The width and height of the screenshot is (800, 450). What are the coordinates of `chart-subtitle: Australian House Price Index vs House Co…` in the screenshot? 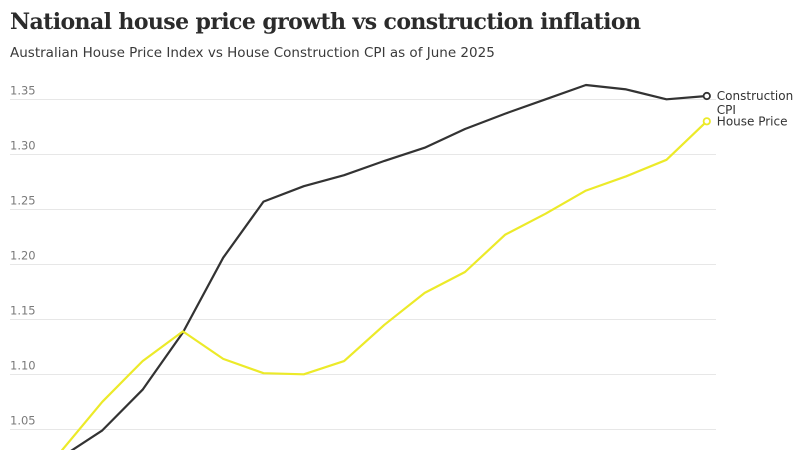 It's located at (252, 53).